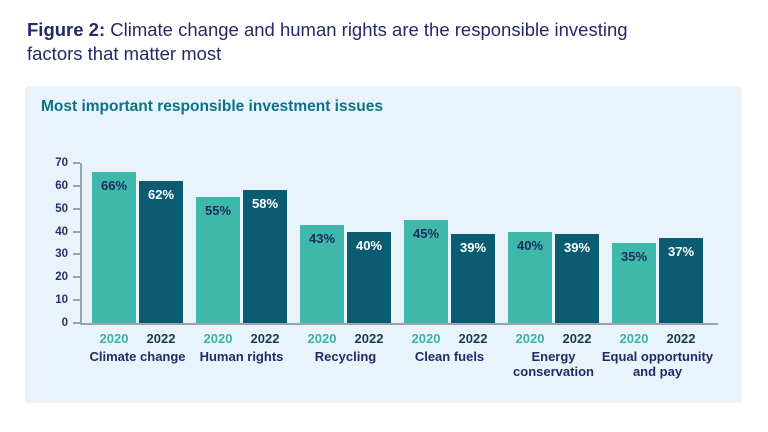 The width and height of the screenshot is (768, 432). Describe the element at coordinates (322, 238) in the screenshot. I see `value-label: 43%` at that location.